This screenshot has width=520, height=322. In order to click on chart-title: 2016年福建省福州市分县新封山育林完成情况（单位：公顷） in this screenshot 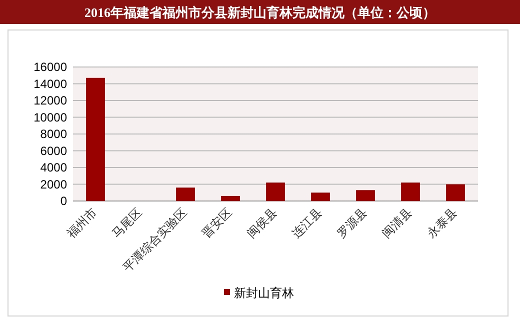, I will do `click(260, 12)`.